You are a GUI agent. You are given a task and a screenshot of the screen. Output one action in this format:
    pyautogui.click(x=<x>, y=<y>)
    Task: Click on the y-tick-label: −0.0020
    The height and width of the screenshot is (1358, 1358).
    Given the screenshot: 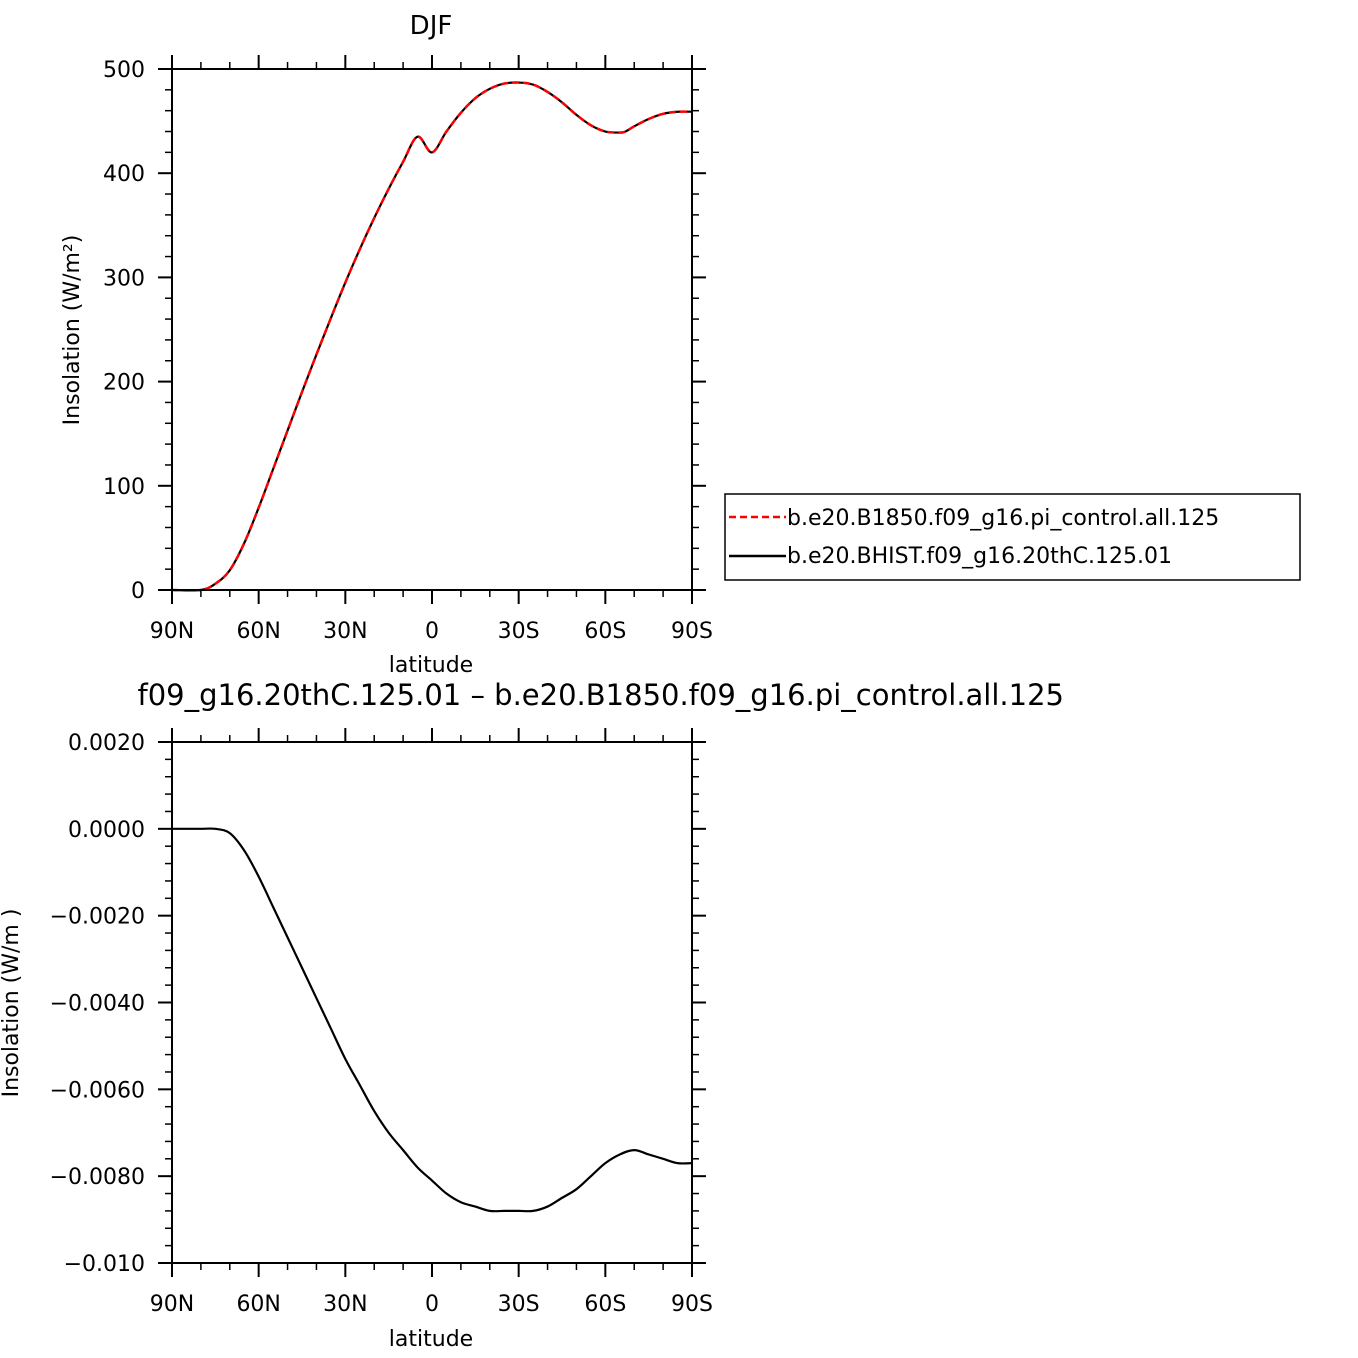 What is the action you would take?
    pyautogui.click(x=97, y=917)
    